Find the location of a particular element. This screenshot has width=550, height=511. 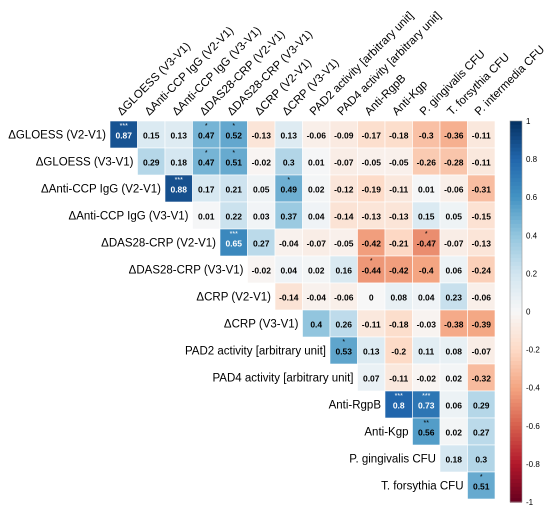

row-label: ΔAnti-CCP IgG (V3-V1) is located at coordinates (129, 217).